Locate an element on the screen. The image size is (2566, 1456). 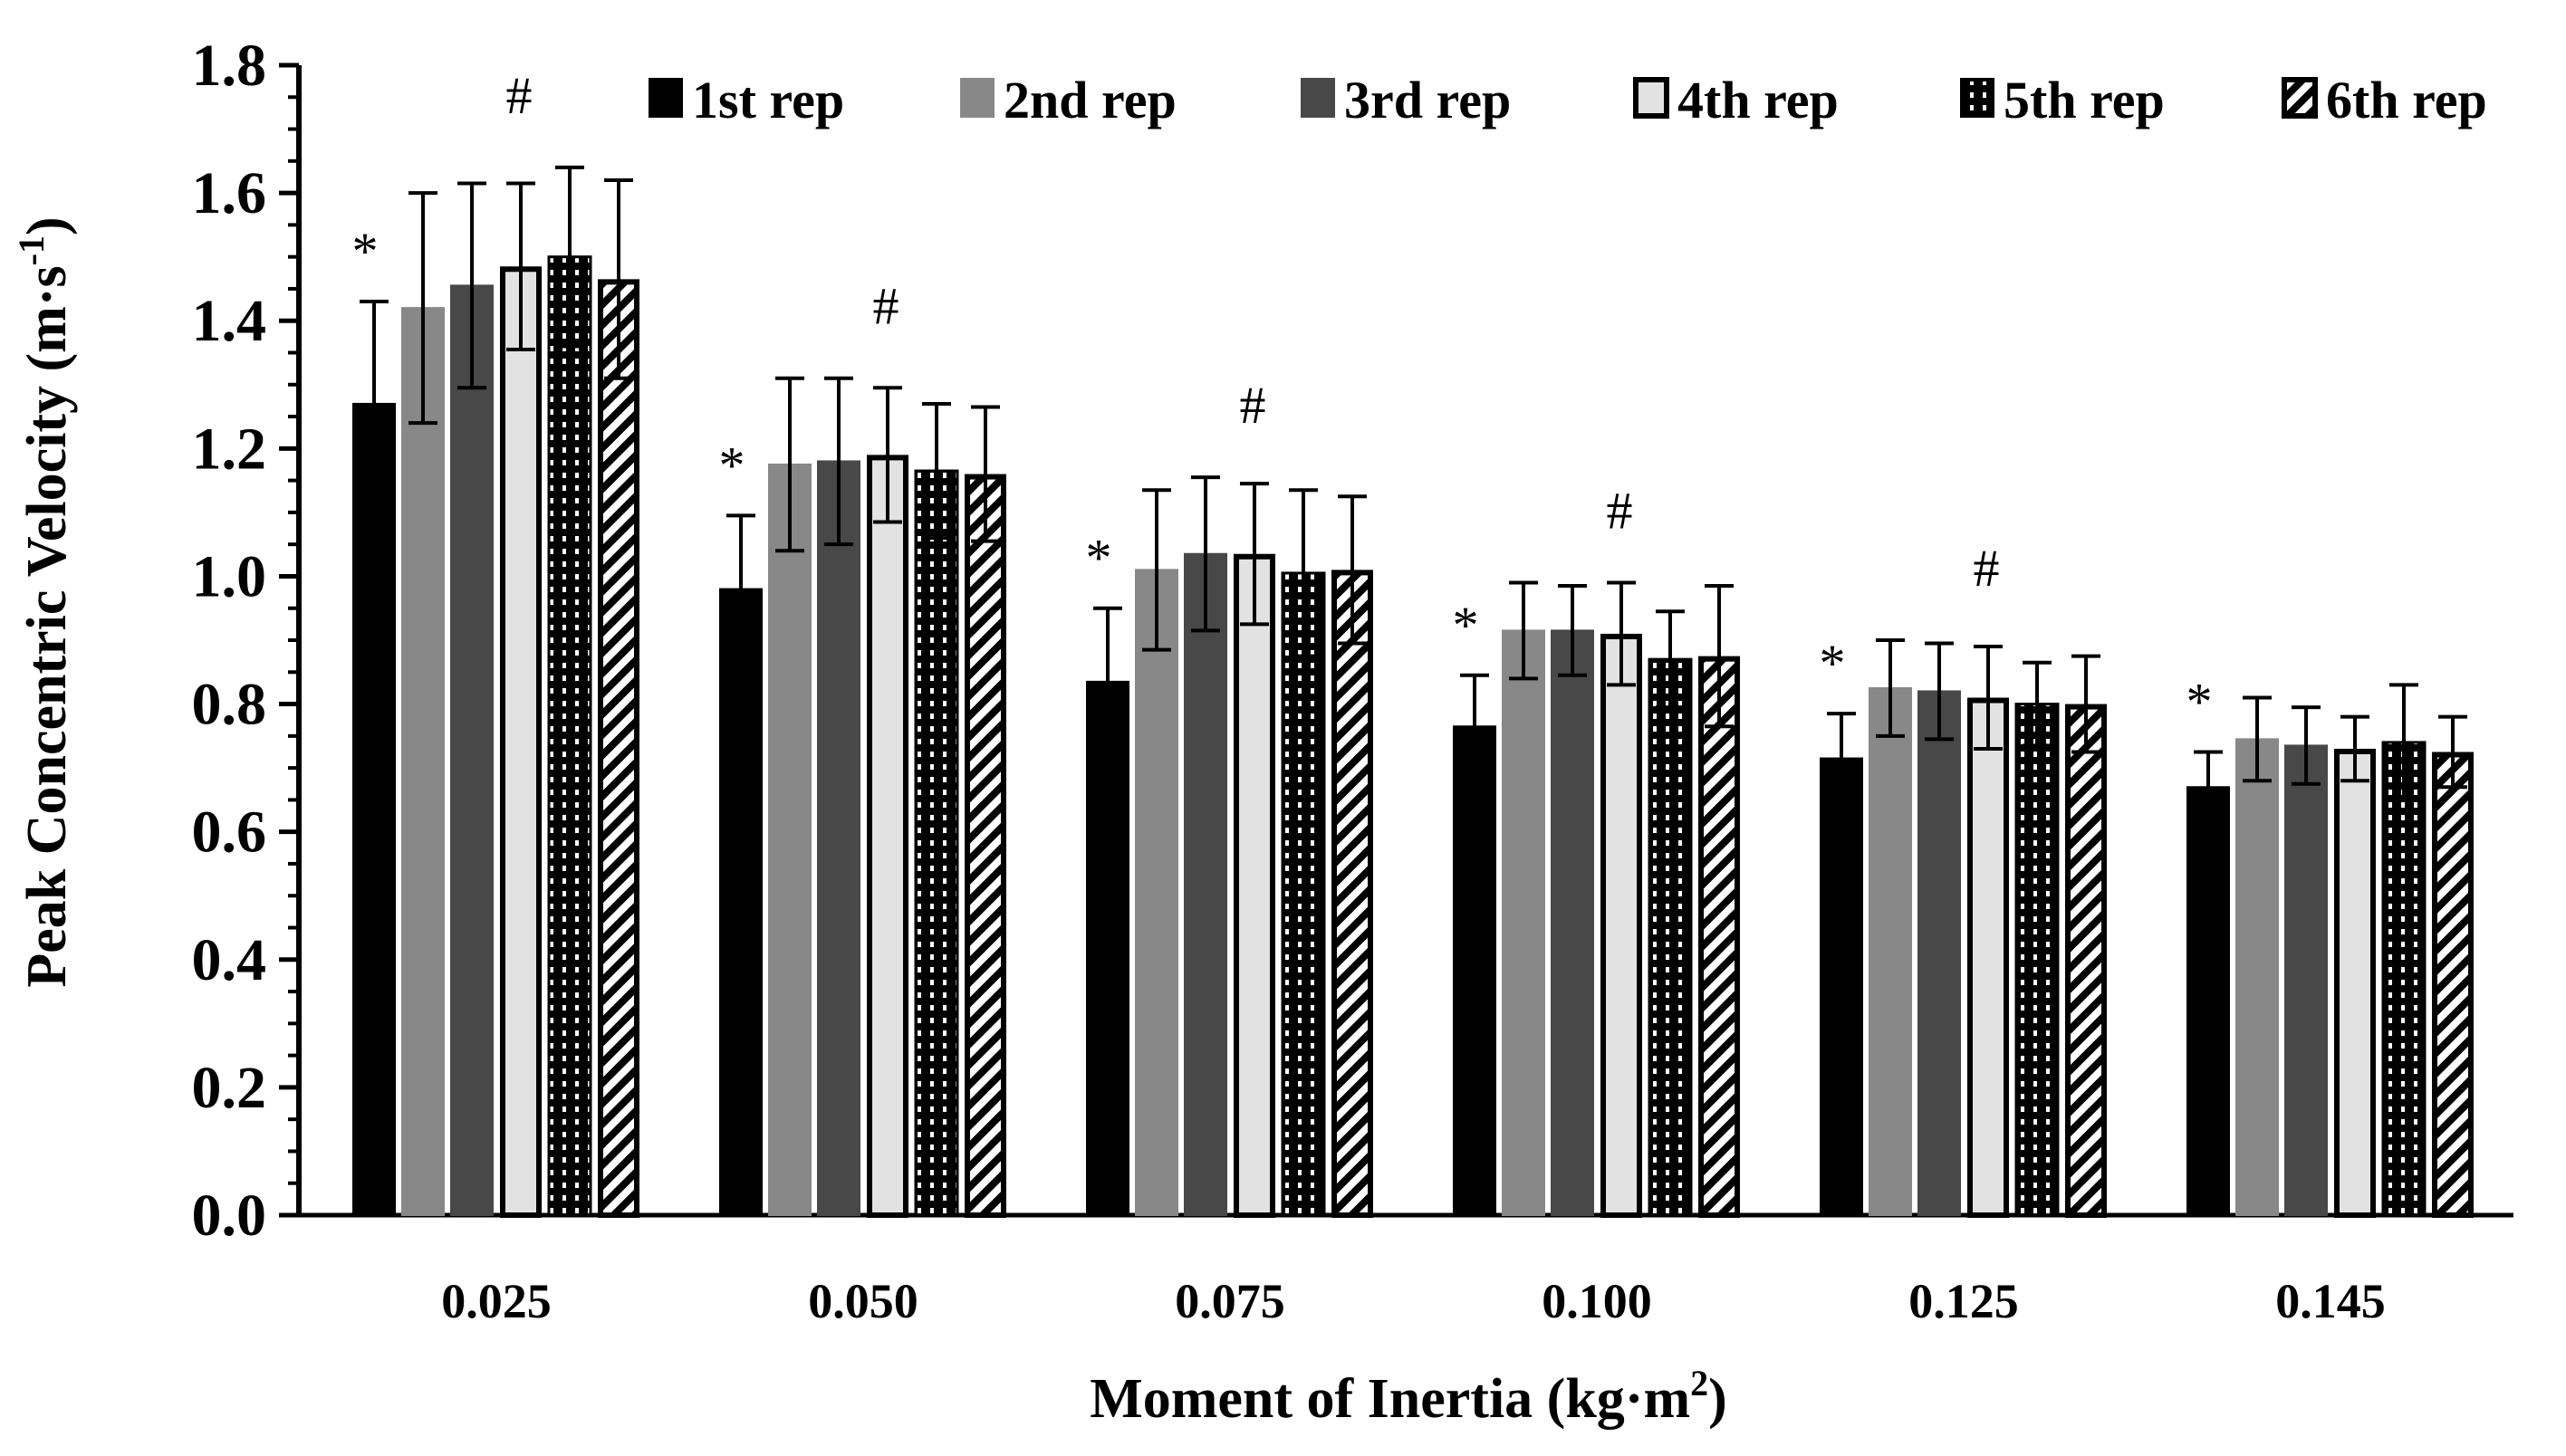
x-tick-label: 0.025 is located at coordinates (496, 1301).